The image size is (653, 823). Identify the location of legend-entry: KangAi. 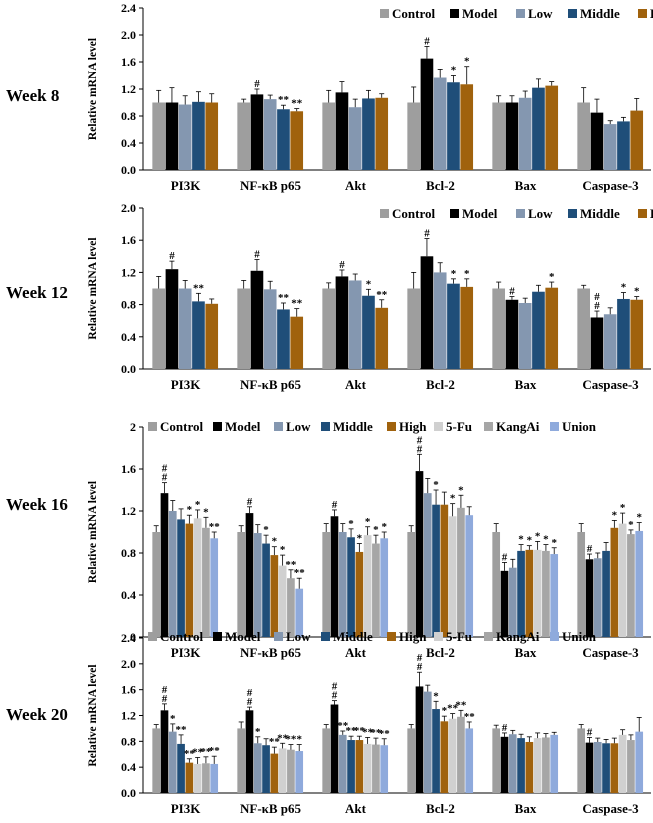
(518, 636).